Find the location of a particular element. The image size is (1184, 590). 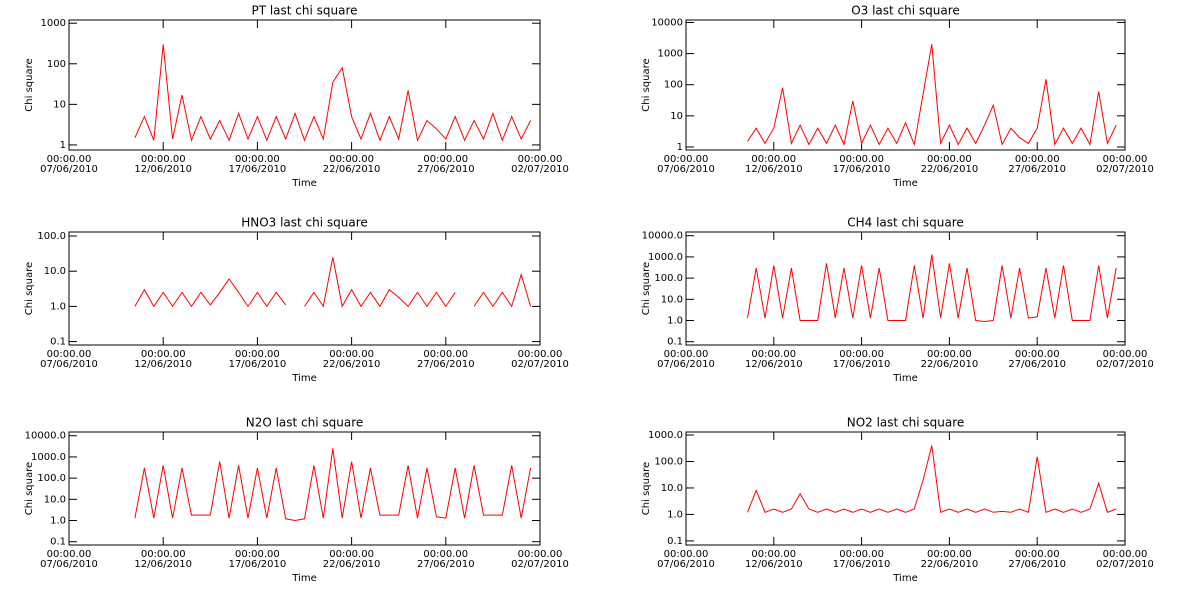

chart-title: N2O last chi square is located at coordinates (305, 423).